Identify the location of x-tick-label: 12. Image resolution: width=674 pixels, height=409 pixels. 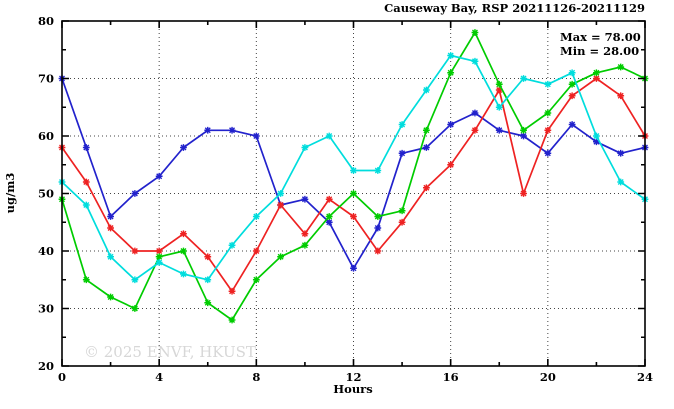
(353, 377).